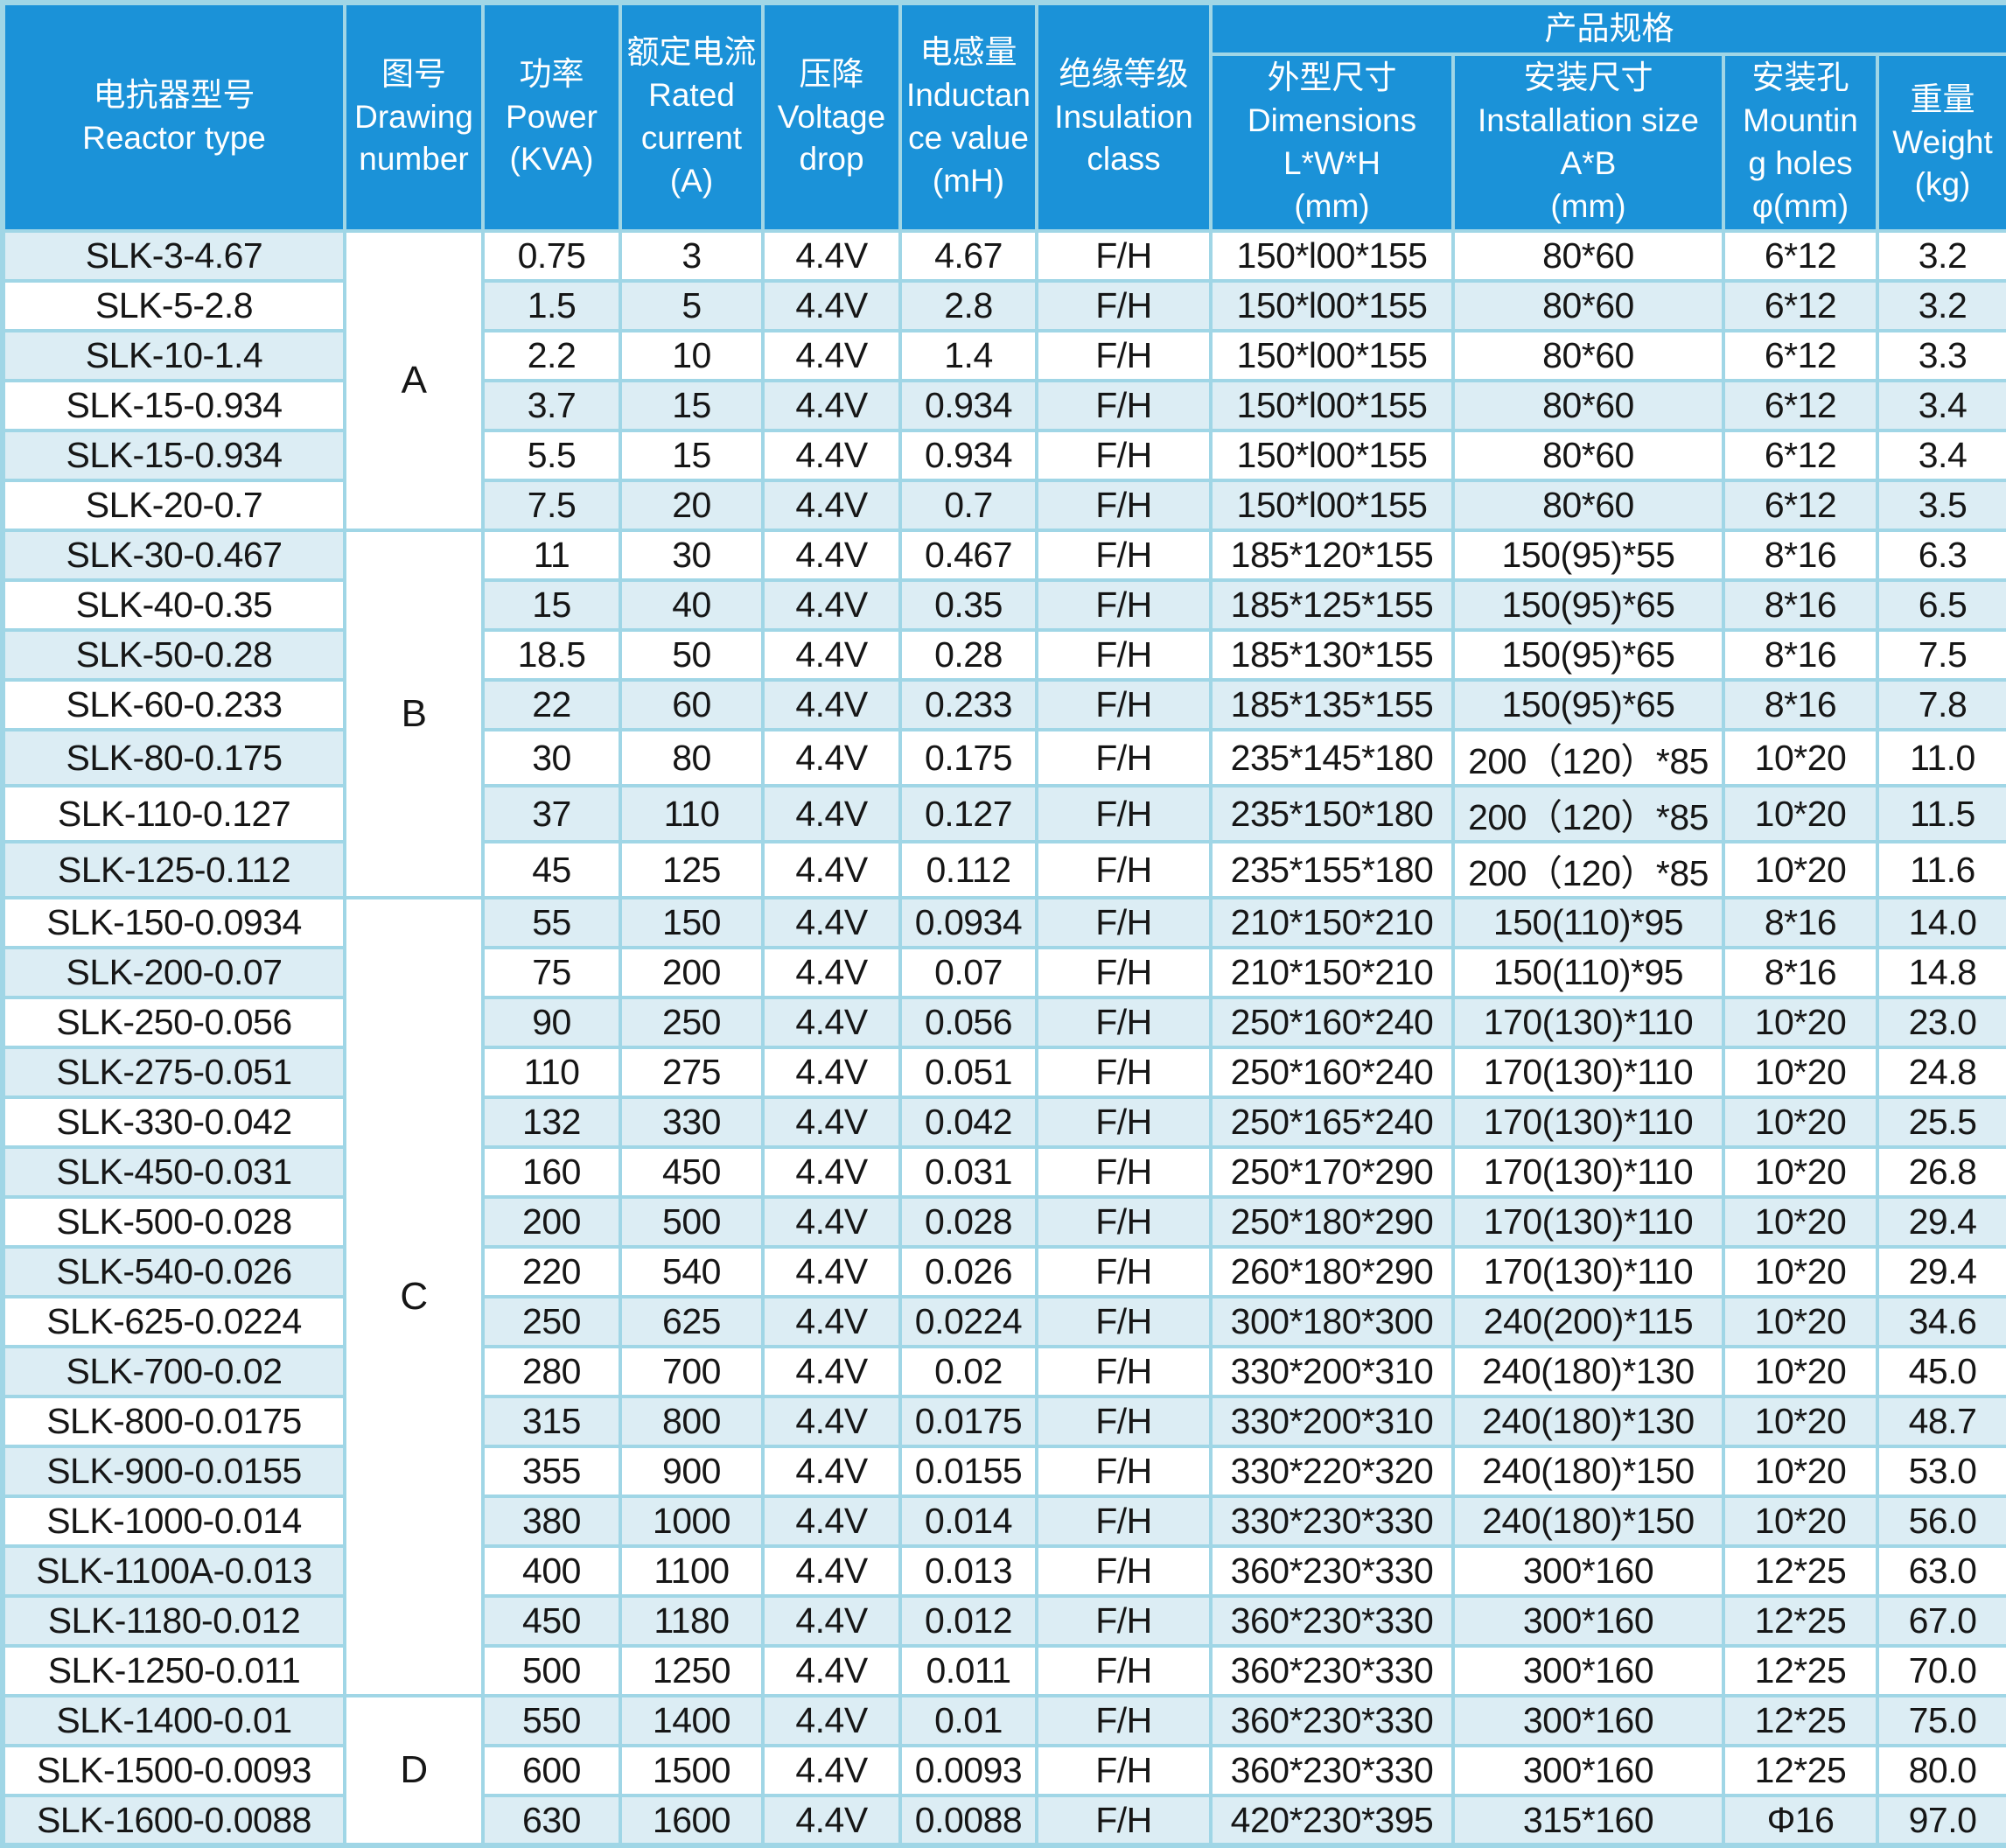  I want to click on installation-size-cell: 300*160, so click(1588, 1720).